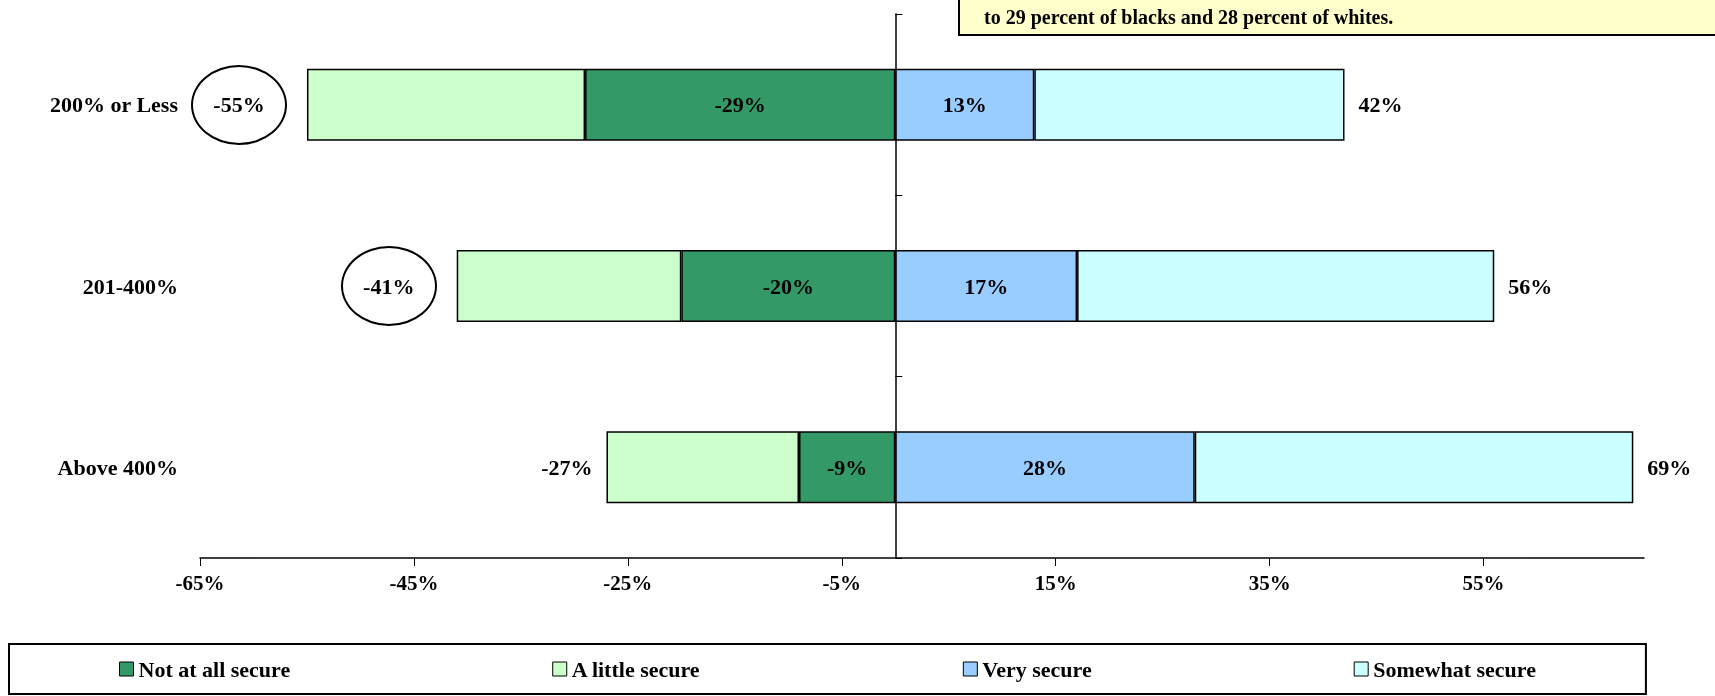  What do you see at coordinates (1045, 467) in the screenshot?
I see `data-label: 28%` at bounding box center [1045, 467].